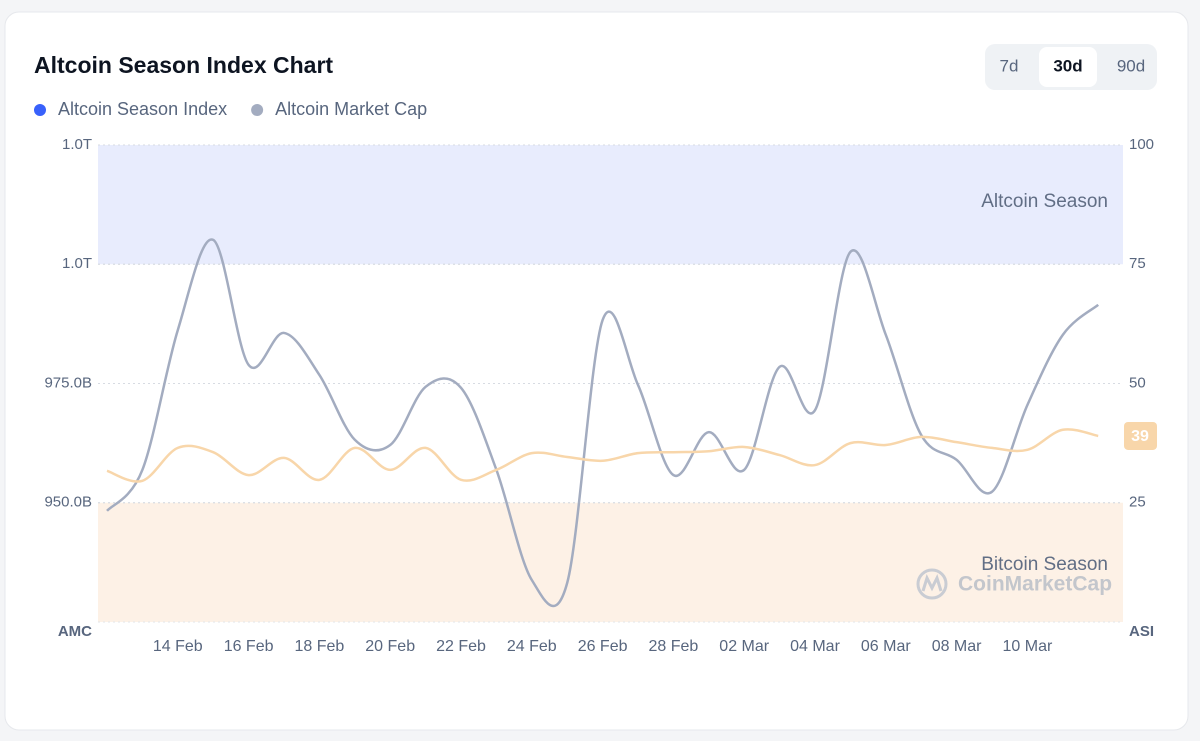 The image size is (1200, 741). I want to click on x-tick-label: 20 Feb, so click(390, 646).